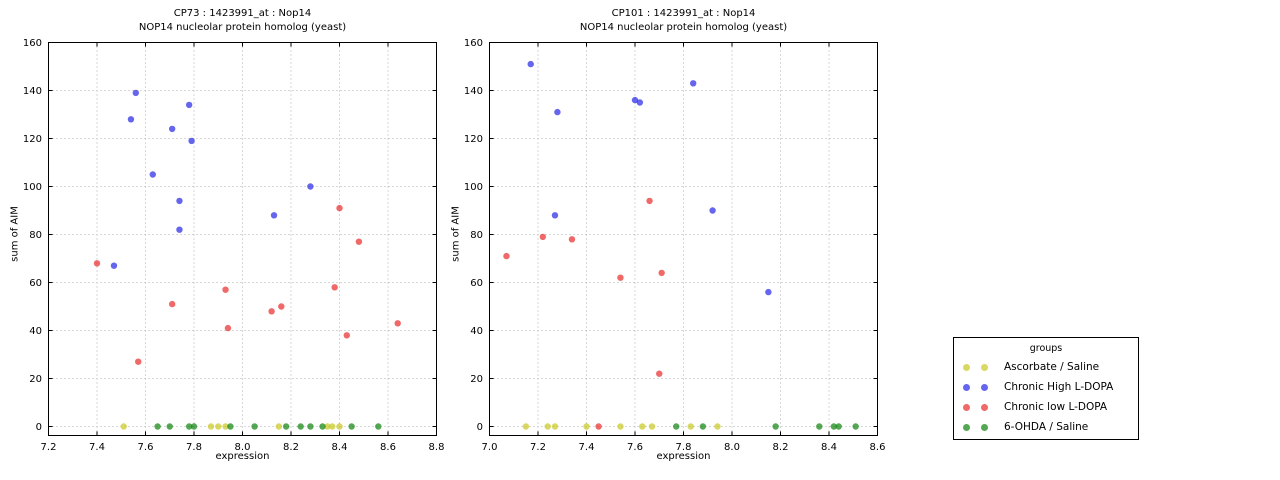  I want to click on legend-item-label: 6-OHDA / Saline, so click(1046, 427).